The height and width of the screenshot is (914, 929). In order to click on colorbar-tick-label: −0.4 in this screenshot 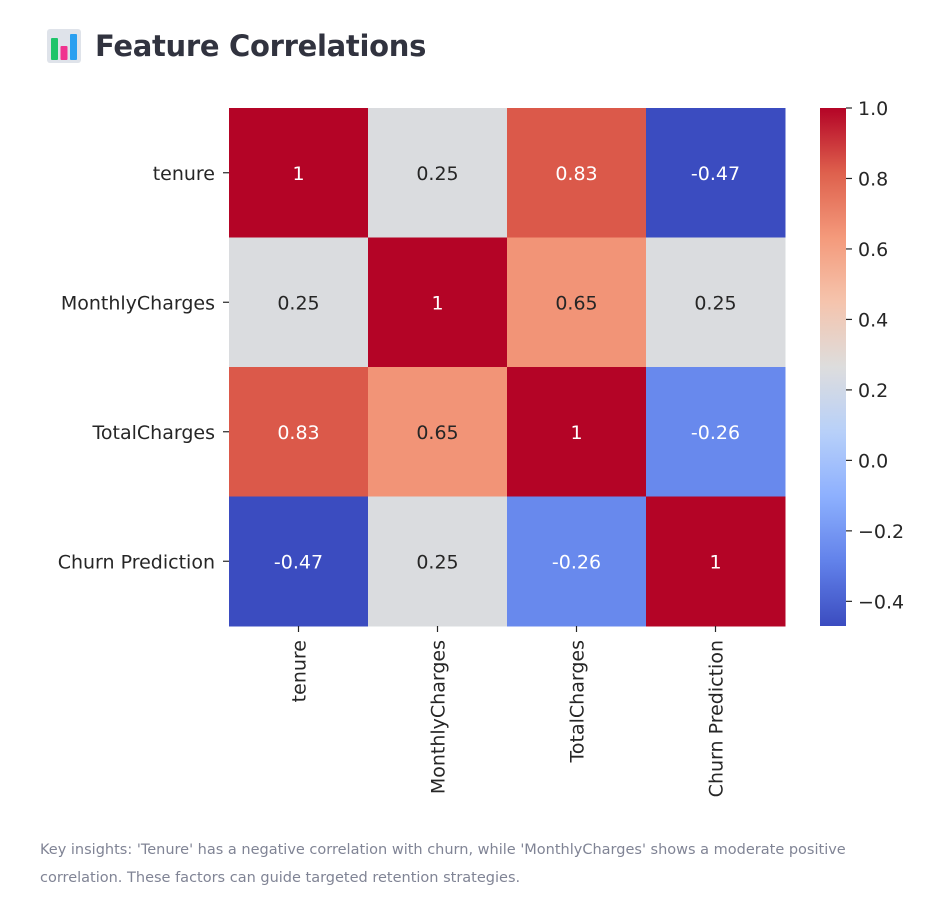, I will do `click(881, 602)`.